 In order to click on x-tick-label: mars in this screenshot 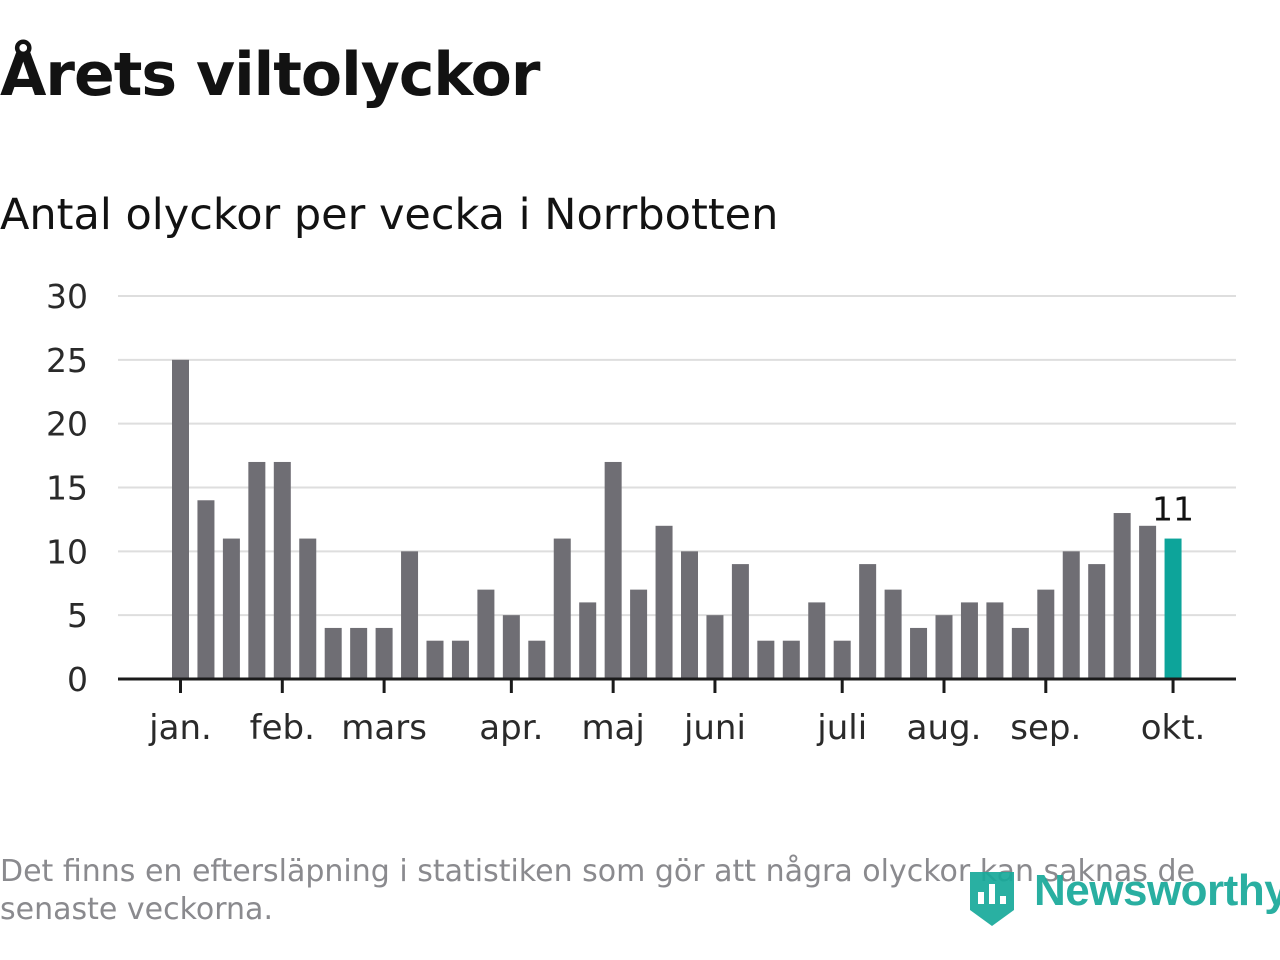, I will do `click(384, 728)`.